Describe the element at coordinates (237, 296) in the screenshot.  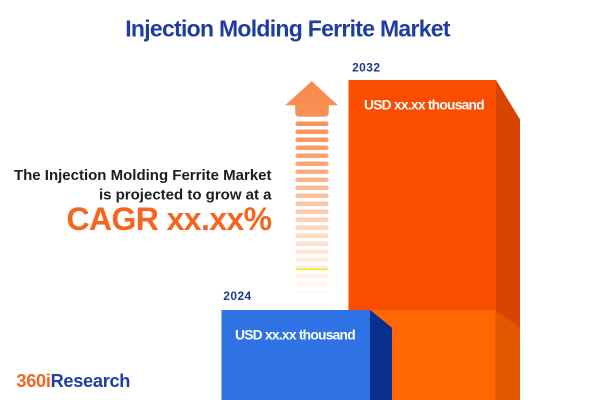
I see `svg-text: 2024` at that location.